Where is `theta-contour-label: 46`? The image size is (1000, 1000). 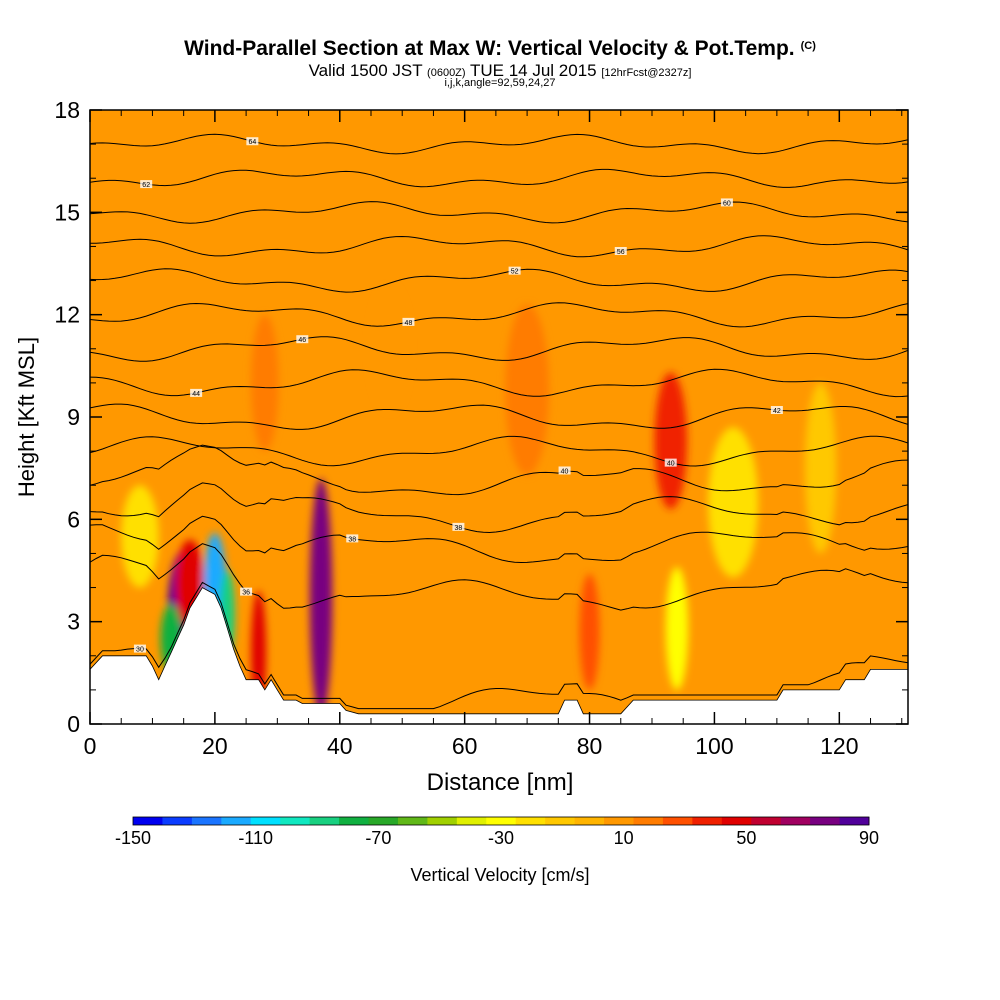
theta-contour-label: 46 is located at coordinates (302, 340).